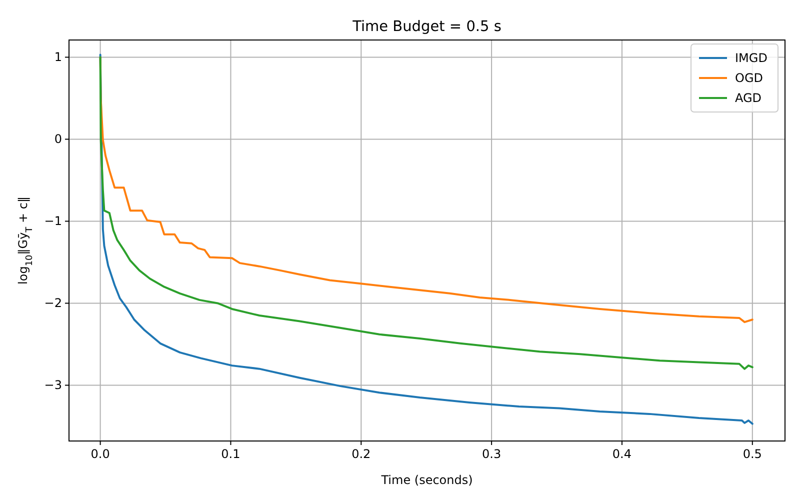 The height and width of the screenshot is (500, 800). Describe the element at coordinates (622, 454) in the screenshot. I see `x-tick-label: 0.4` at that location.